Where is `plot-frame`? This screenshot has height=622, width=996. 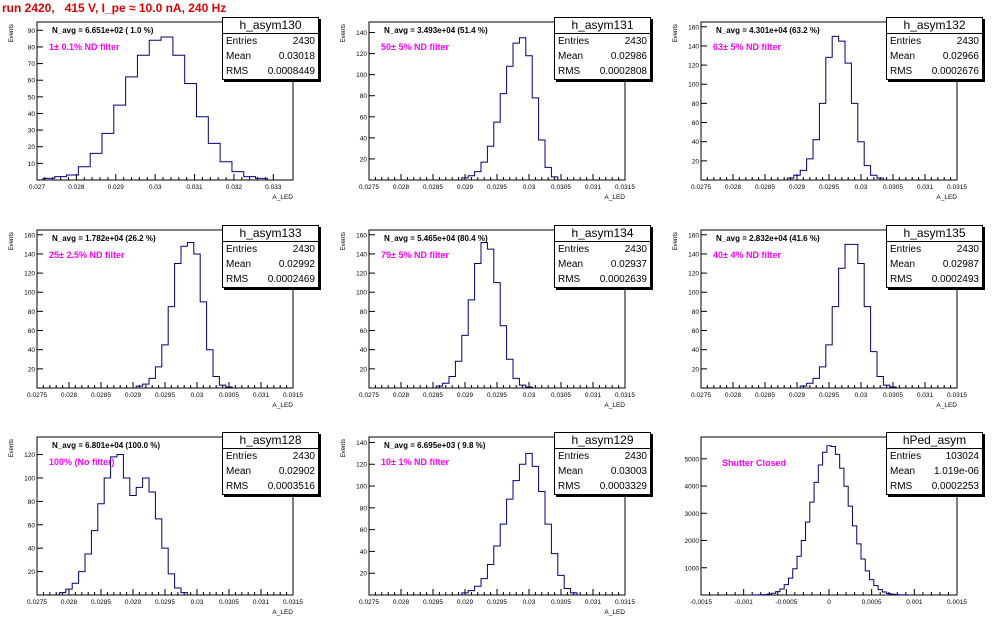 plot-frame is located at coordinates (165, 101).